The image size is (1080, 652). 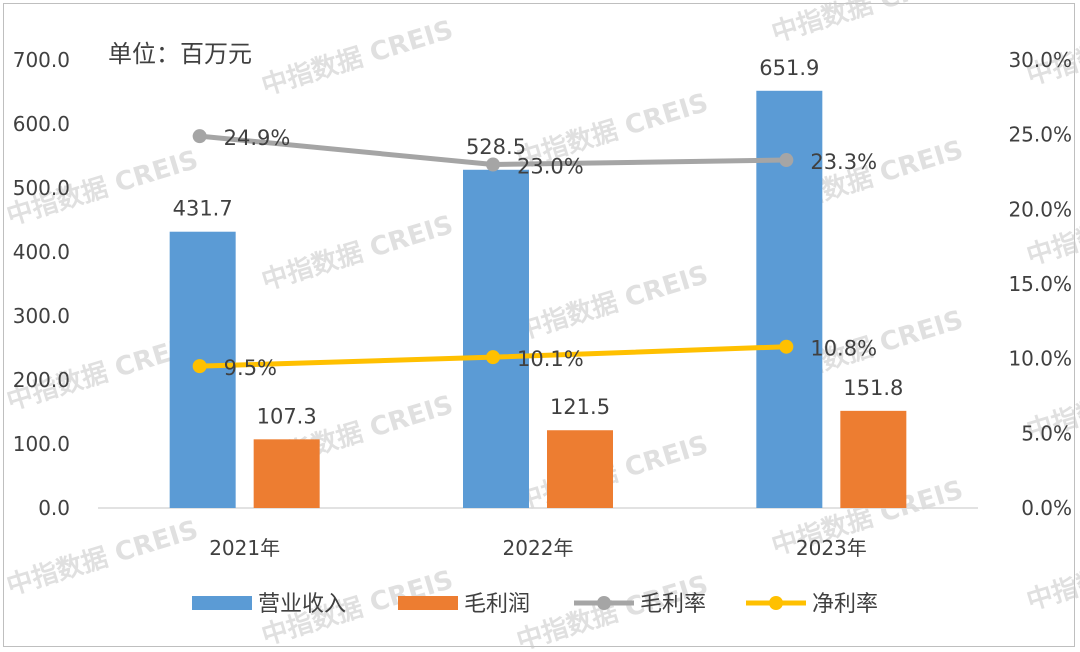 What do you see at coordinates (604, 603) in the screenshot?
I see `legend-marker-毛利率` at bounding box center [604, 603].